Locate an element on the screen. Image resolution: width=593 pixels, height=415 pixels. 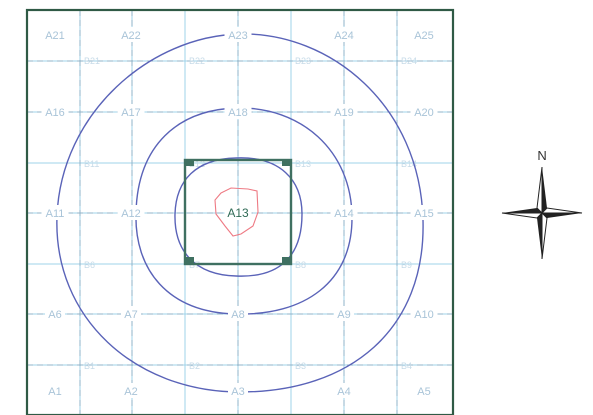
sub-point-label: B11 is located at coordinates (91, 164).